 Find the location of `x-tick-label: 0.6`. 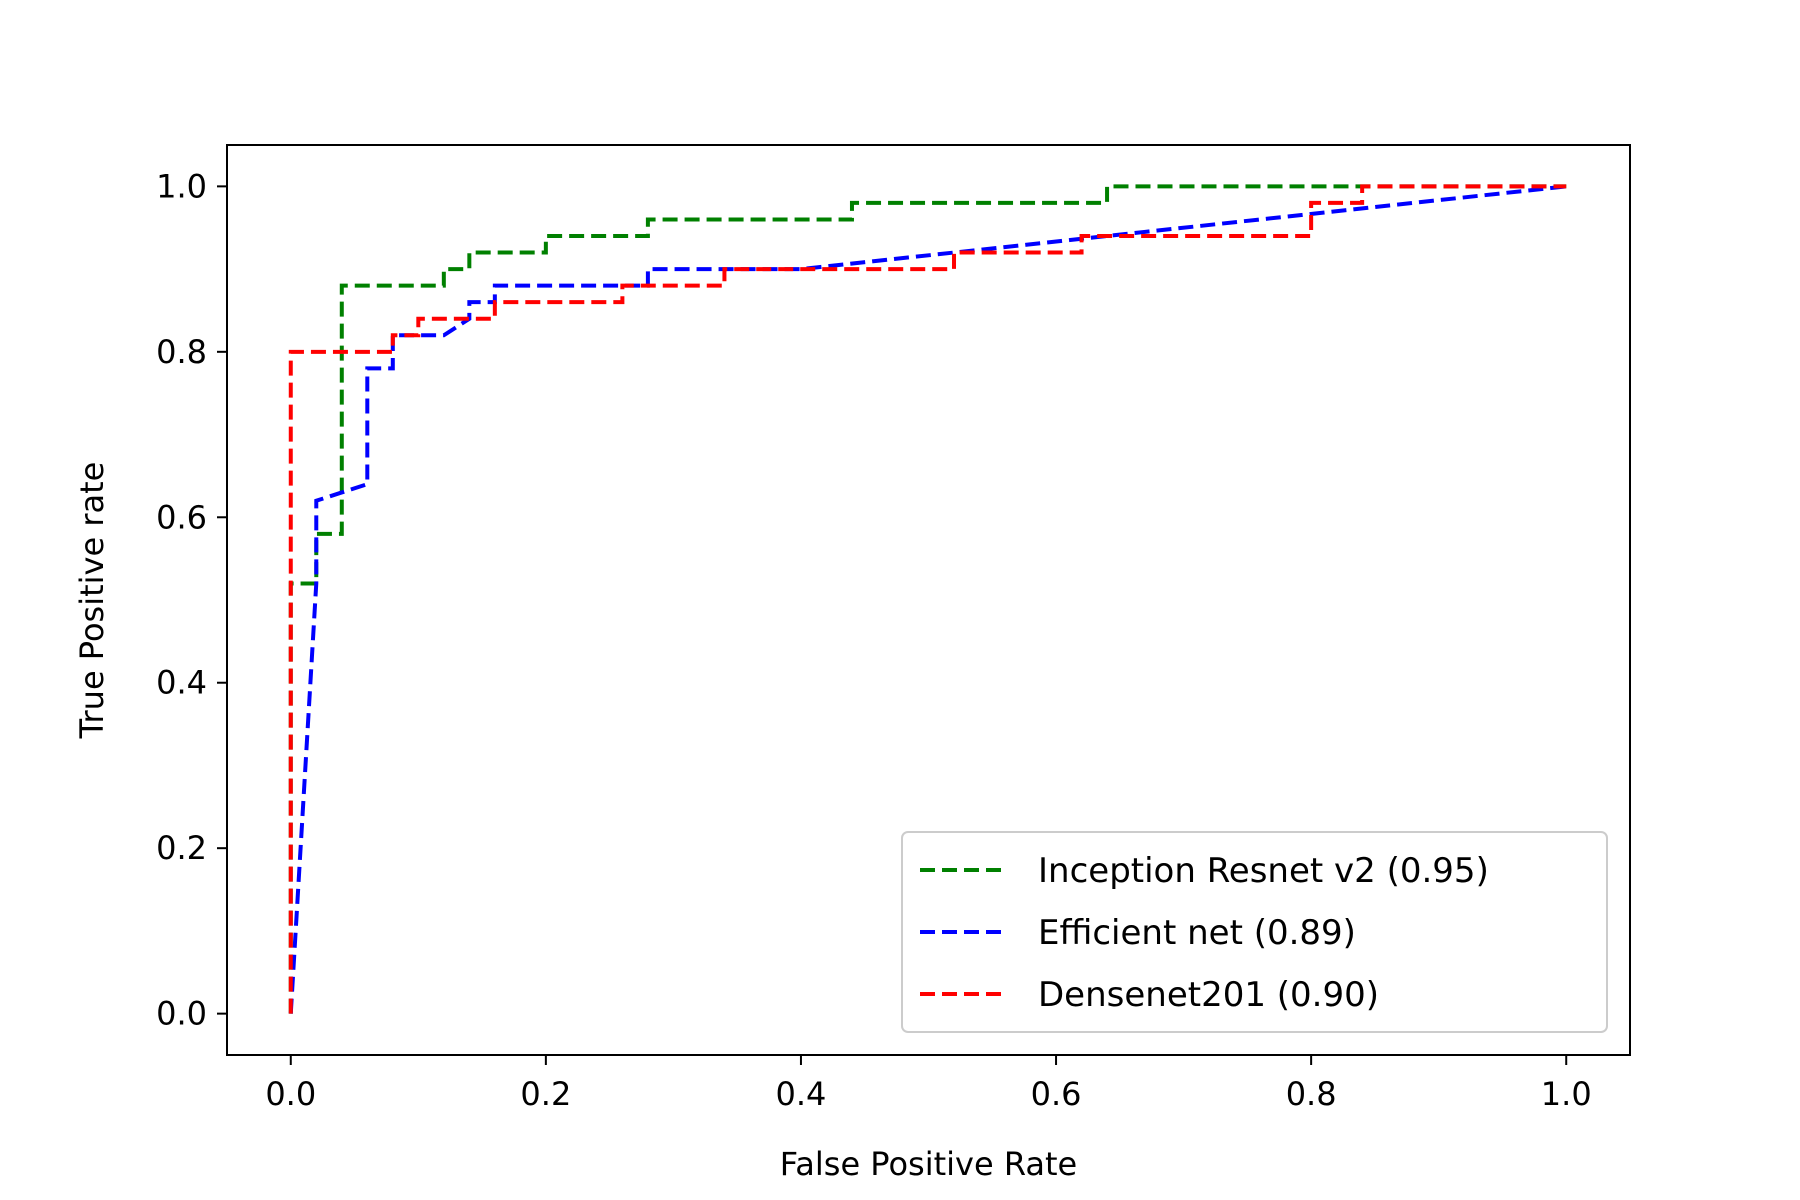

x-tick-label: 0.6 is located at coordinates (1056, 1094).